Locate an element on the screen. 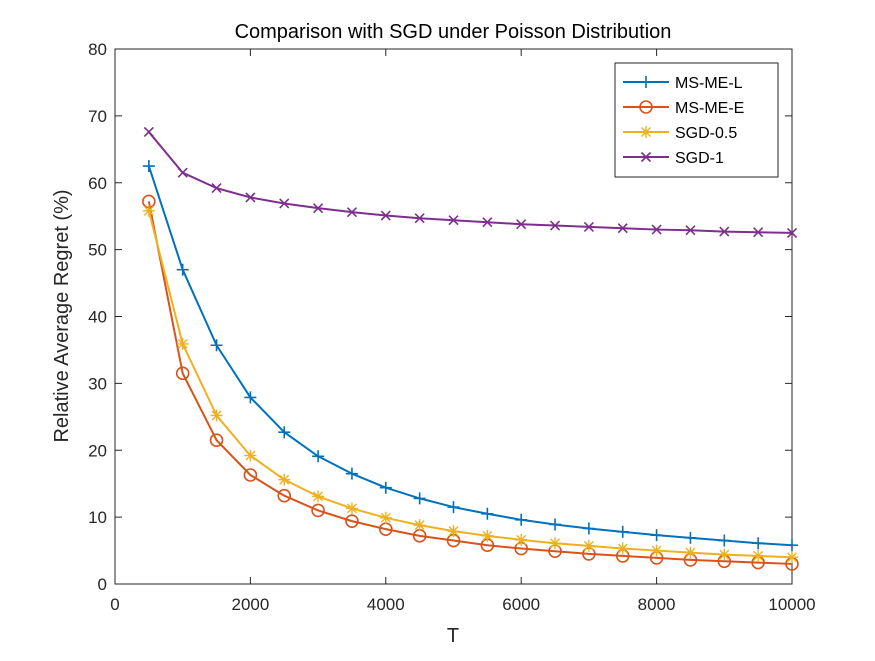  legend: MS-ME-L MS-ME-E SGD-0.5 SGD-1 is located at coordinates (696, 120).